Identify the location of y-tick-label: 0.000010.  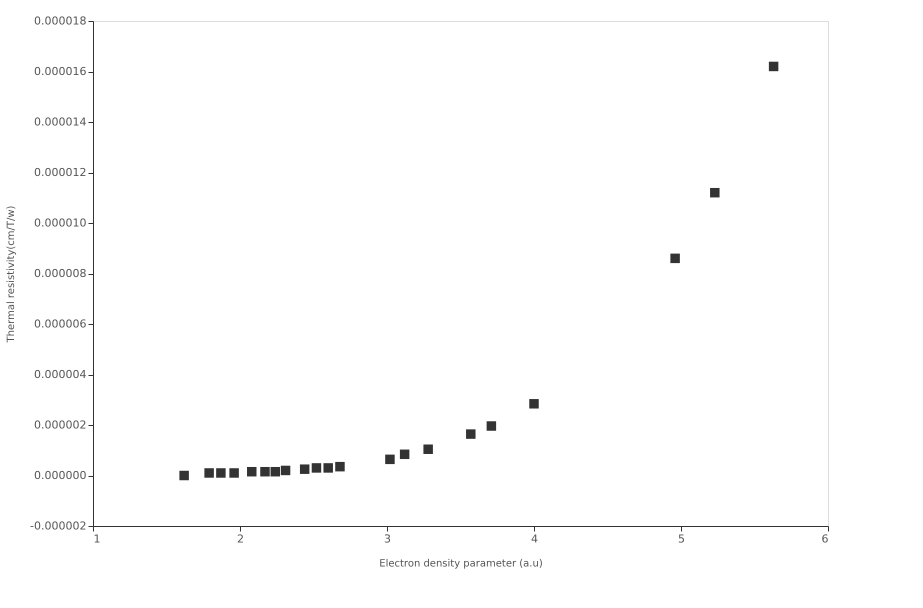
(60, 223).